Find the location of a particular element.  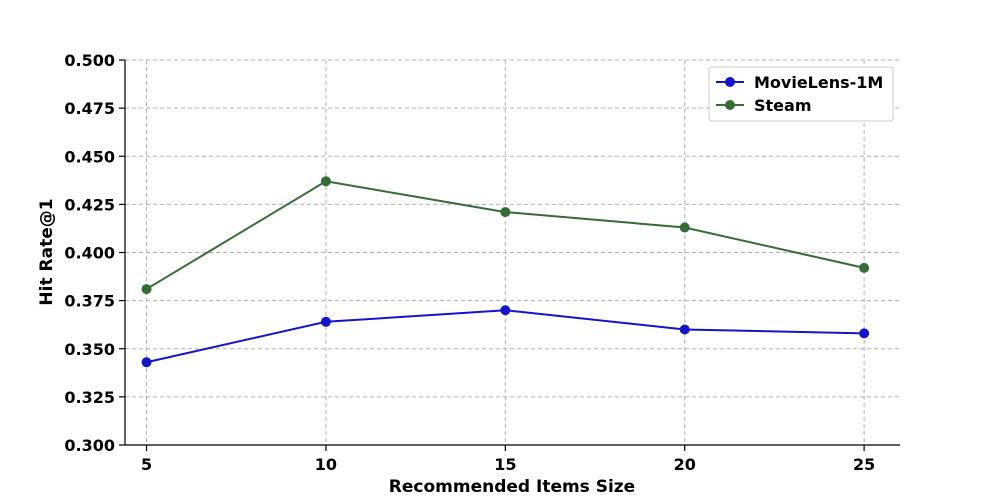

y-tick-label: 0.475 is located at coordinates (89, 108).